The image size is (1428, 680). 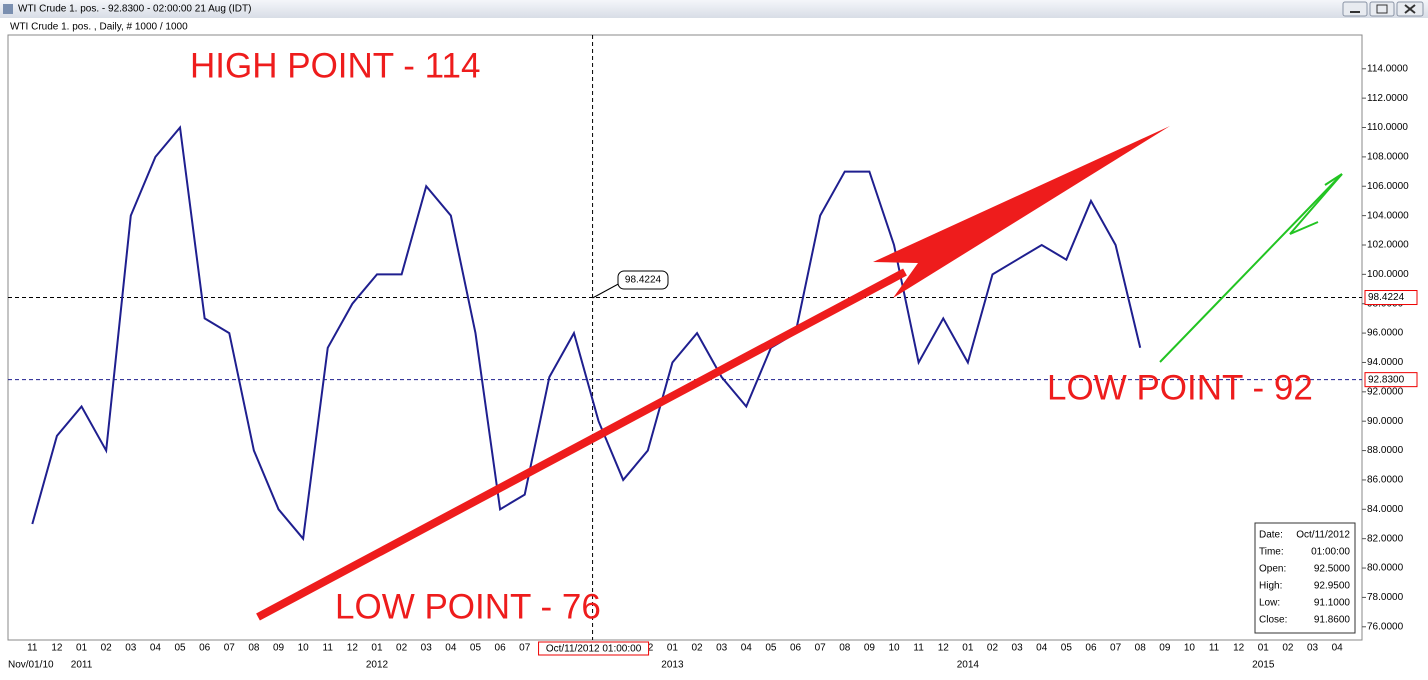 What do you see at coordinates (1388, 215) in the screenshot?
I see `y-tick-label: 104.0000` at bounding box center [1388, 215].